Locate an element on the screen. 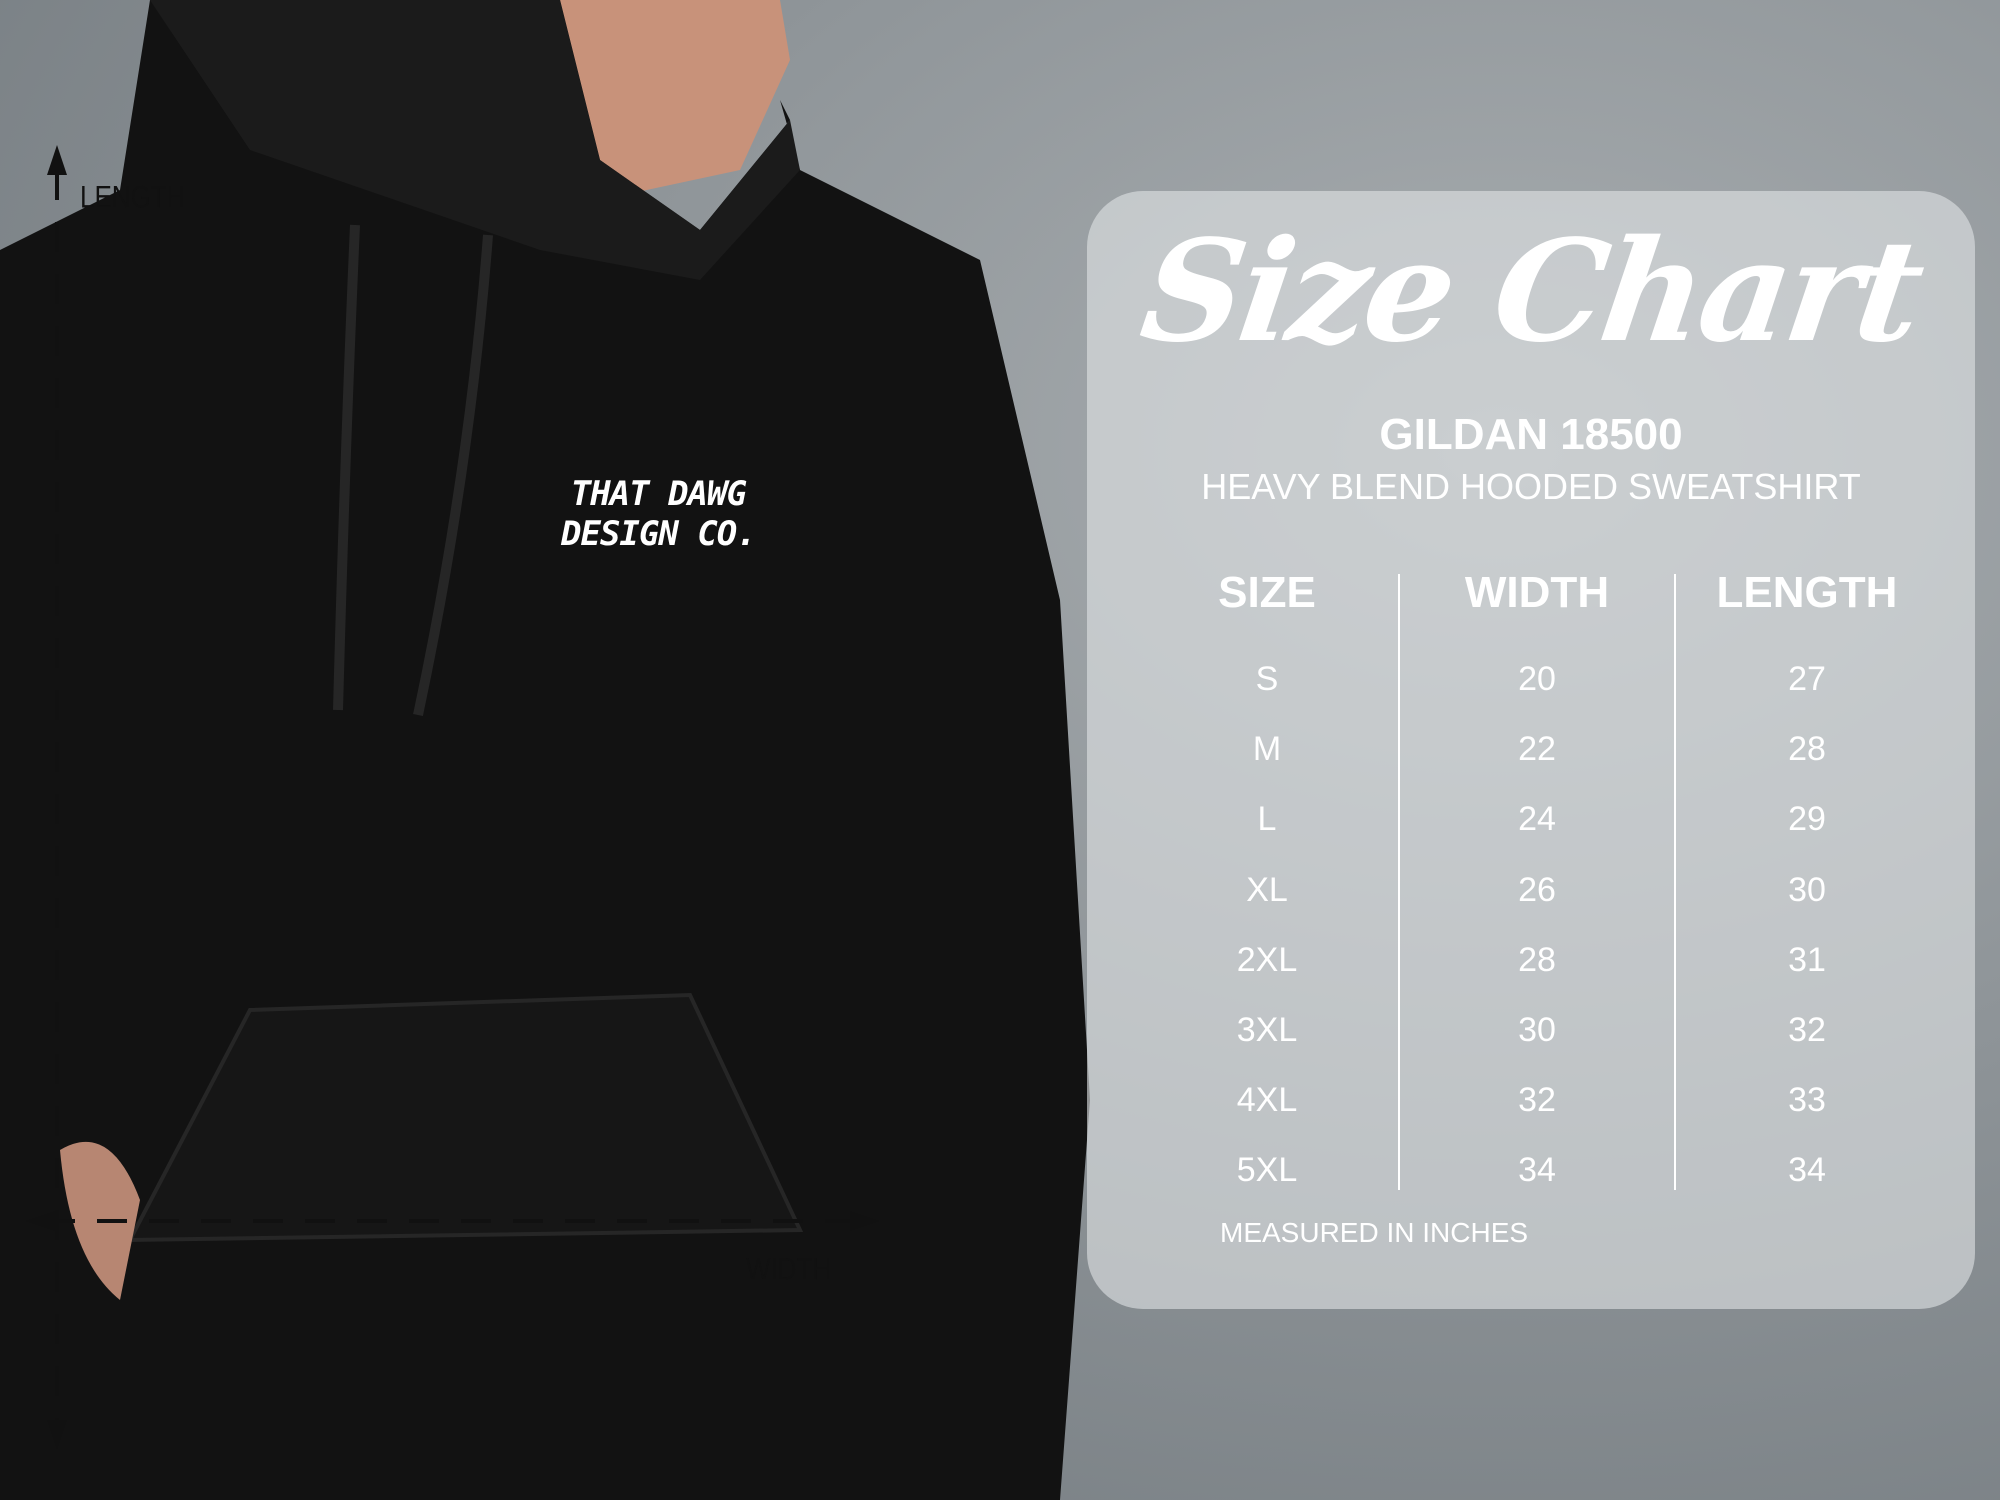  length-cell: 33 is located at coordinates (1807, 1100).